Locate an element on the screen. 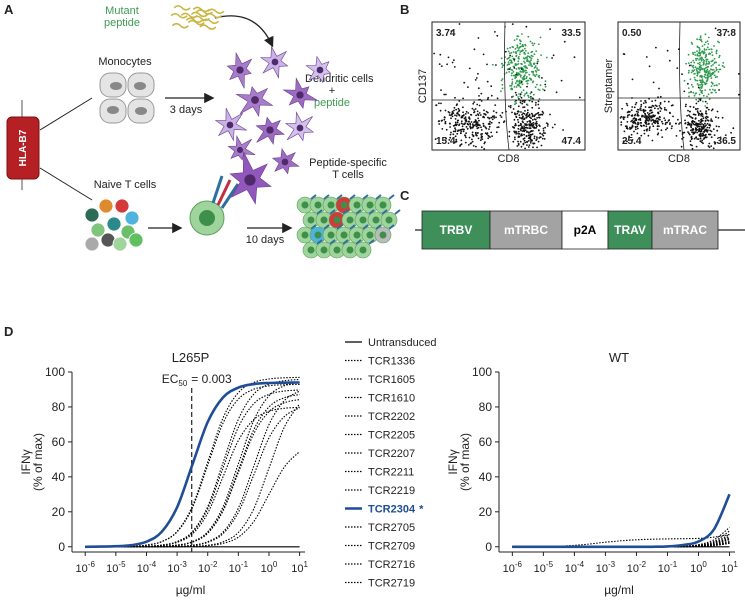 This screenshot has width=745, height=603. tick-exponent: 0 is located at coordinates (704, 564).